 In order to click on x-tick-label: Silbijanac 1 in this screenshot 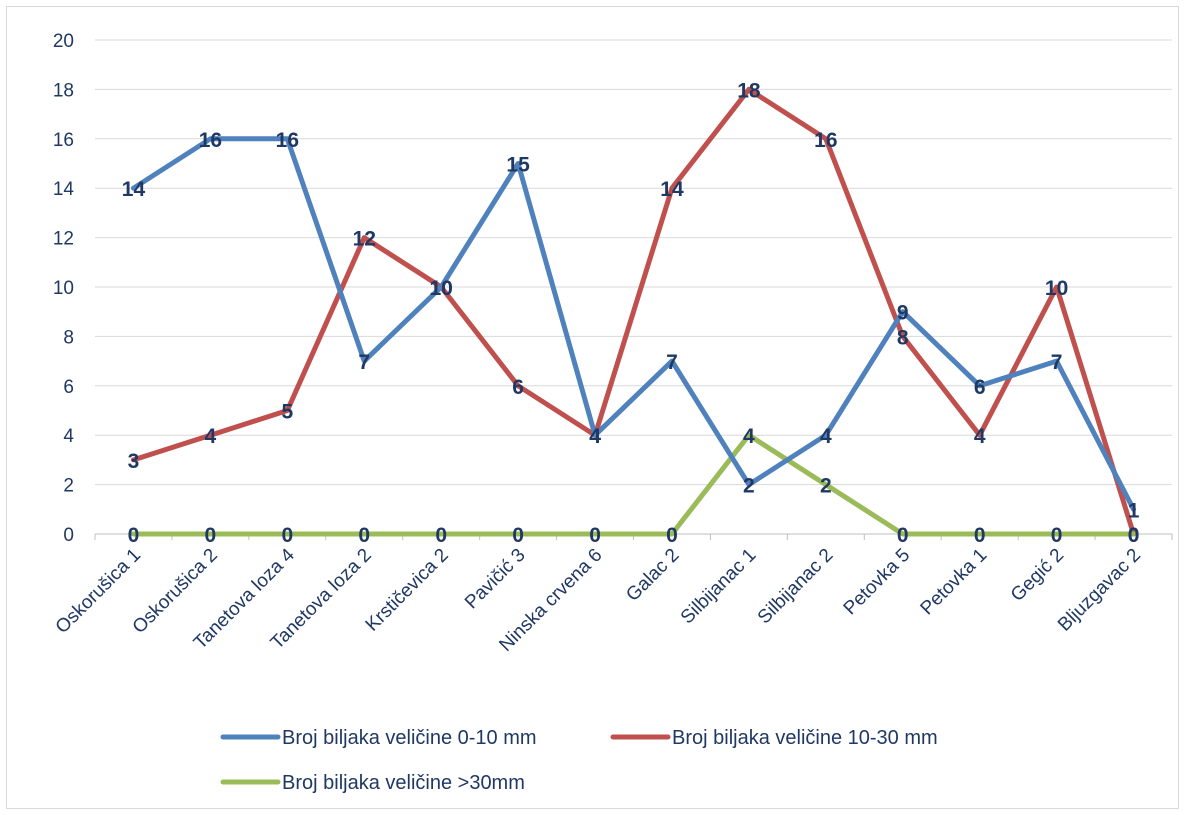, I will do `click(719, 587)`.